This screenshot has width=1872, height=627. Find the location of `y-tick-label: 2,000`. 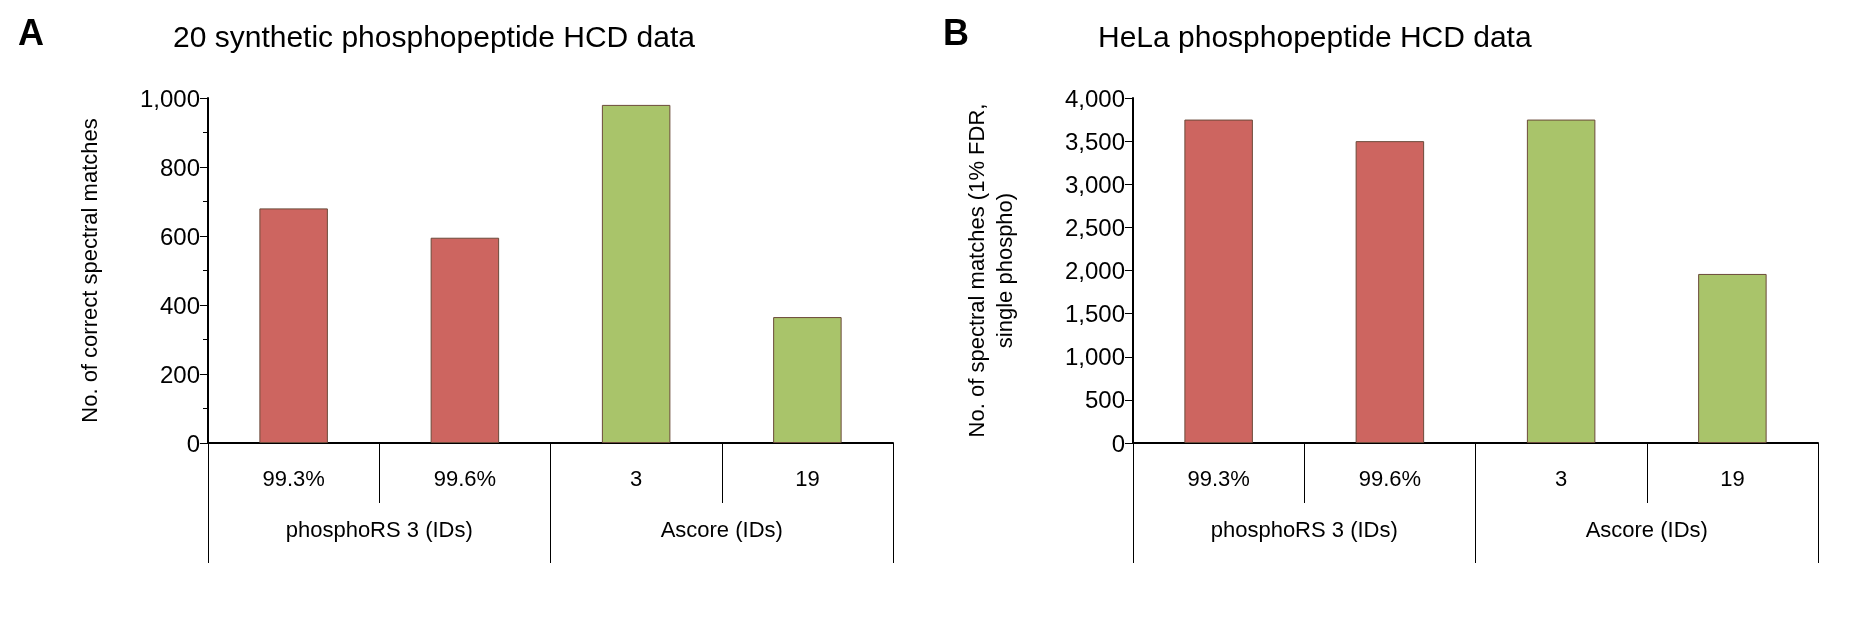

y-tick-label: 2,000 is located at coordinates (1094, 270).